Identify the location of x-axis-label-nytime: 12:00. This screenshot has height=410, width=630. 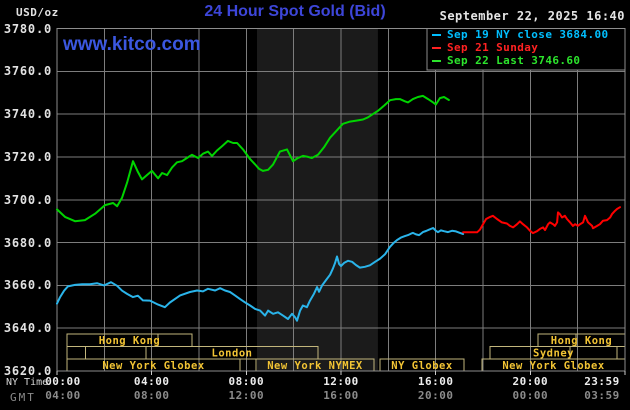
(341, 381).